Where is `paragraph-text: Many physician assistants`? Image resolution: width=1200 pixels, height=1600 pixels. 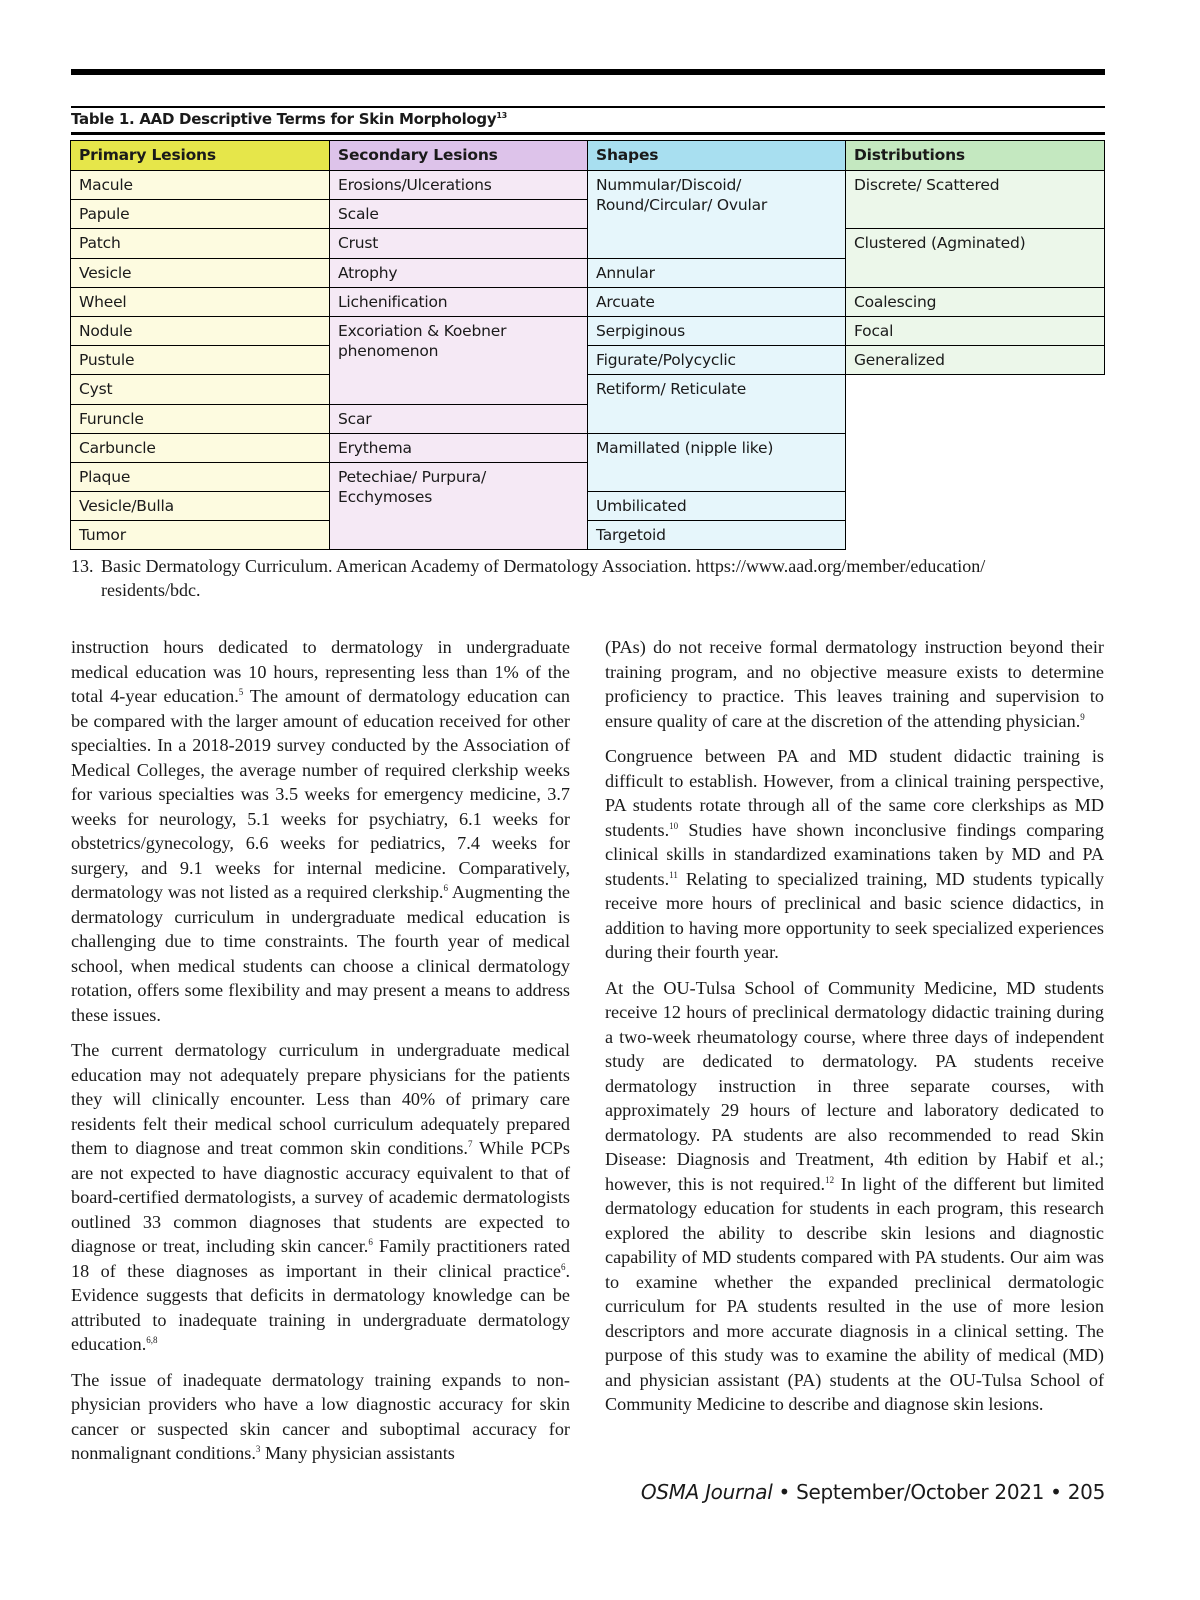 paragraph-text: Many physician assistants is located at coordinates (357, 1453).